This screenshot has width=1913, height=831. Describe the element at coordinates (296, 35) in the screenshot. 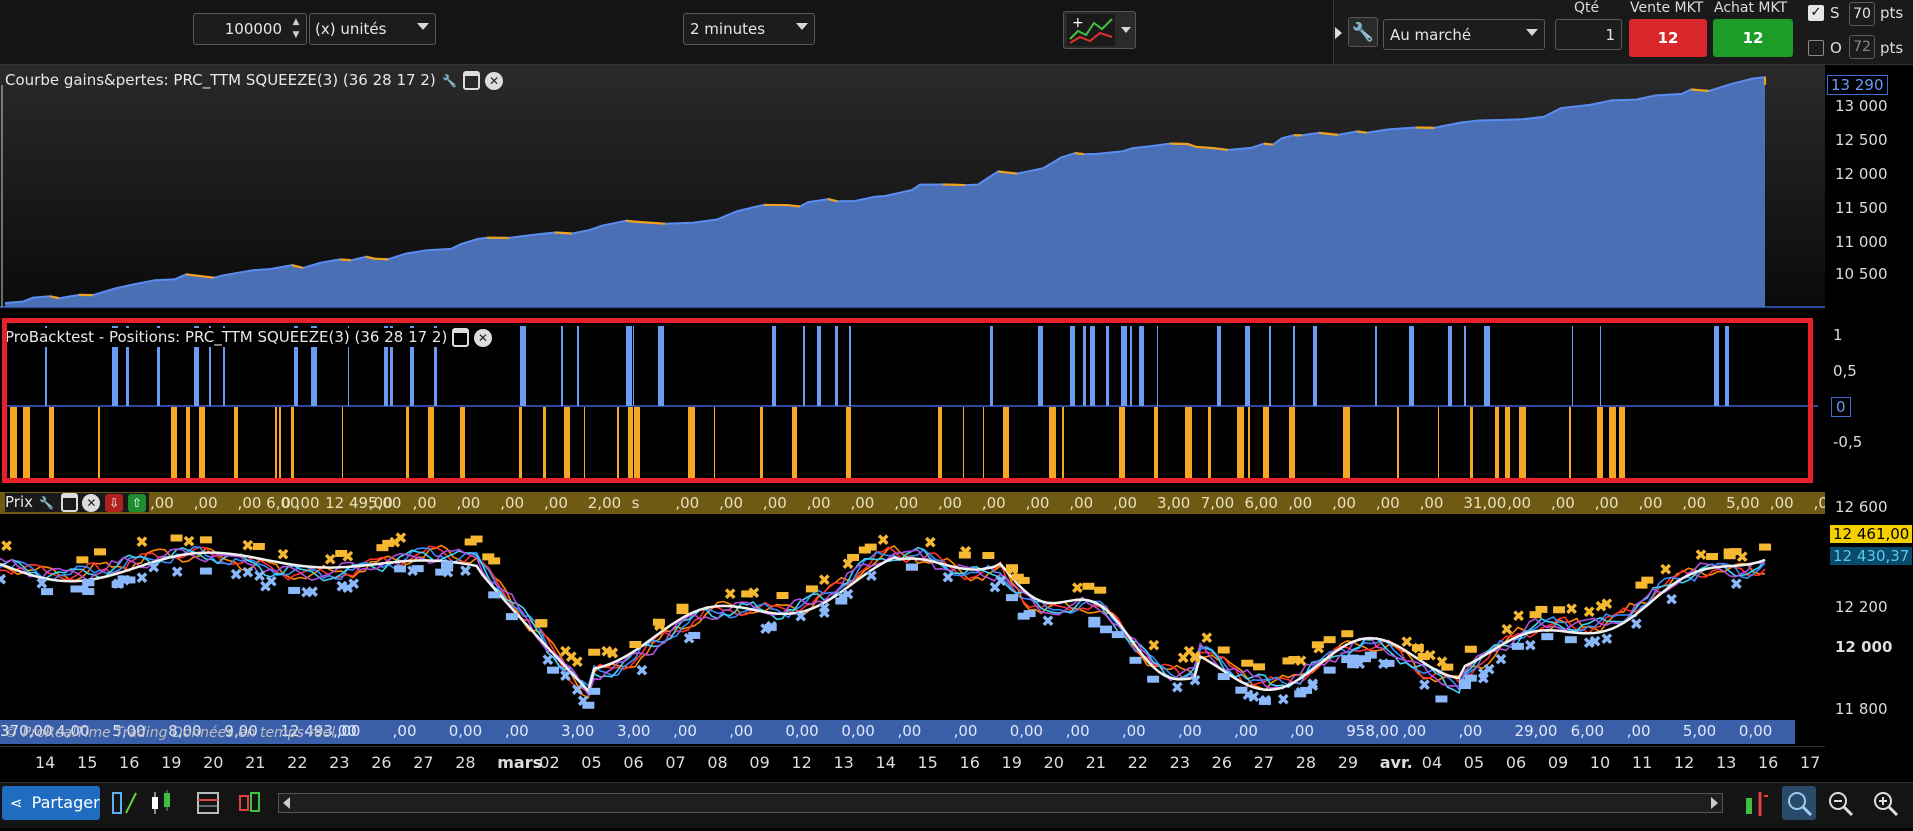

I see `spin-down-icon: ▼` at that location.